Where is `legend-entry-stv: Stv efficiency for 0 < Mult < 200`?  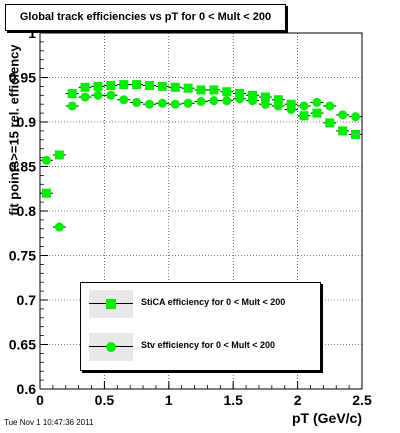
legend-entry-stv: Stv efficiency for 0 < Mult < 200 is located at coordinates (199, 347).